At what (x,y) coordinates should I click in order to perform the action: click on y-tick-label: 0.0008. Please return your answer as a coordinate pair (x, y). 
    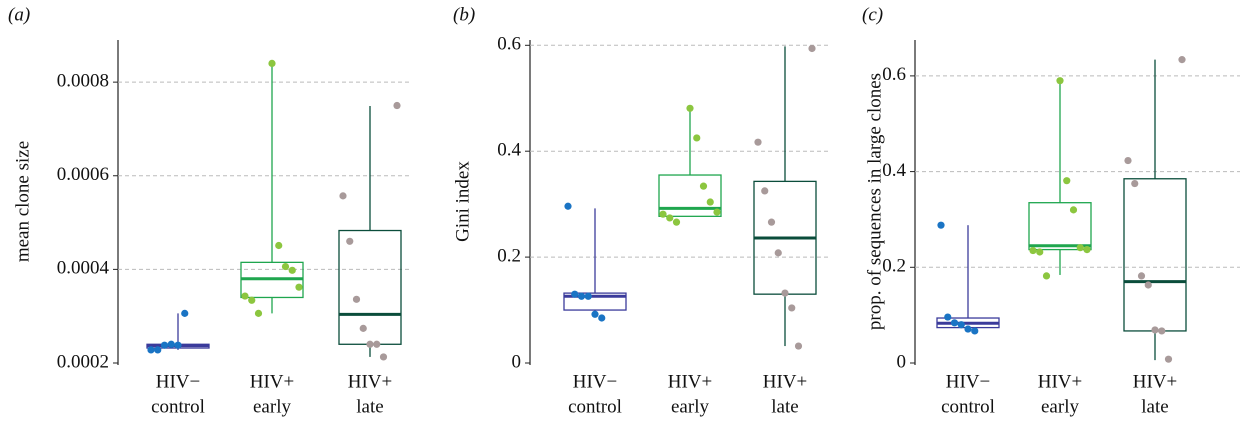
    Looking at the image, I should click on (83, 80).